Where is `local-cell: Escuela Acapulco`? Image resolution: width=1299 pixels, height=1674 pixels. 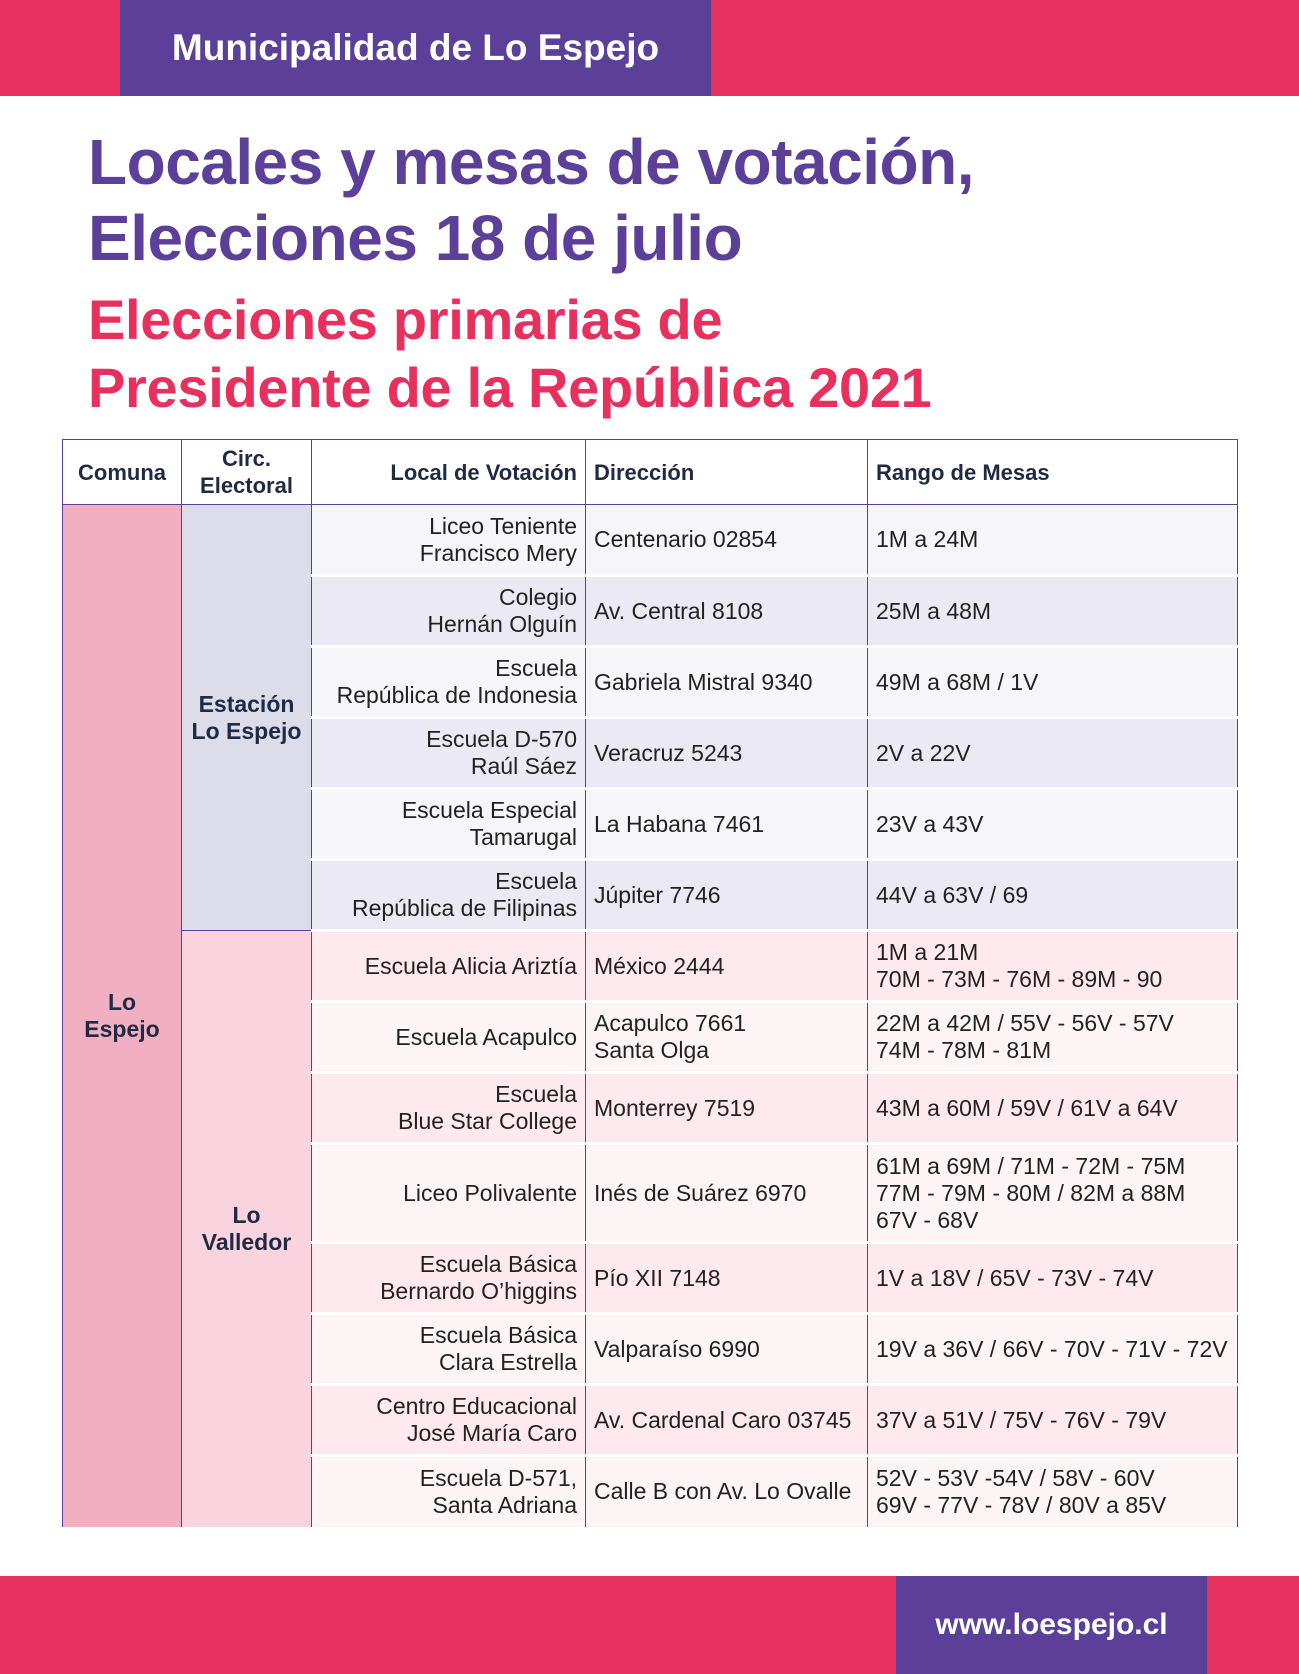
local-cell: Escuela Acapulco is located at coordinates (448, 1036).